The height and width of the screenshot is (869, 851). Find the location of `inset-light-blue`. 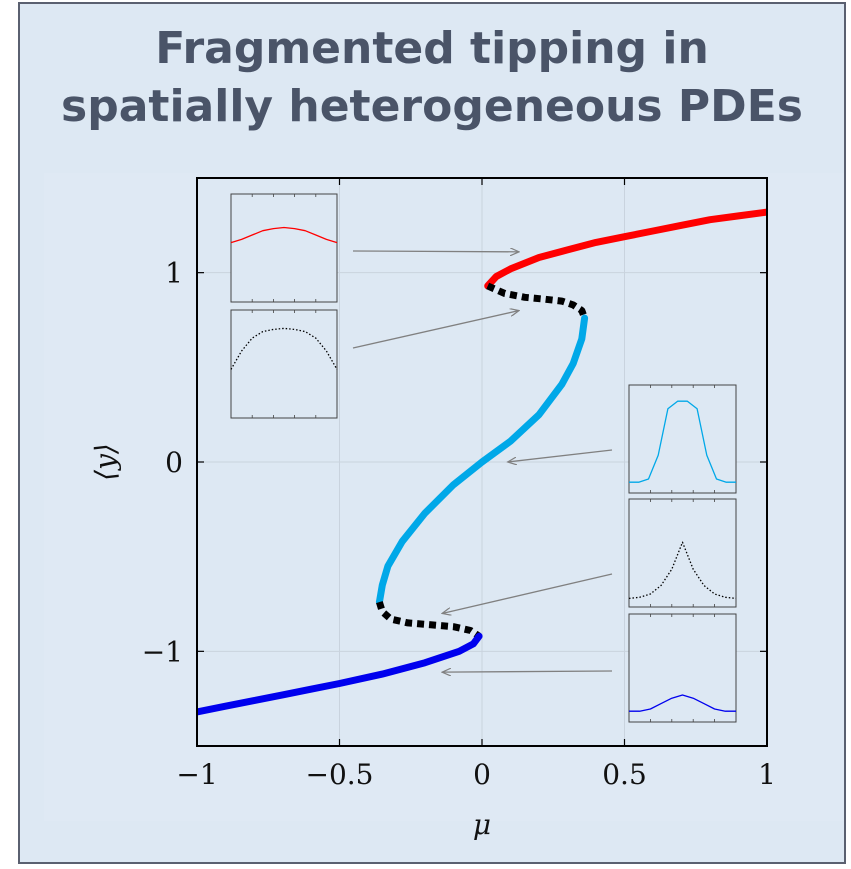

inset-light-blue is located at coordinates (682, 439).